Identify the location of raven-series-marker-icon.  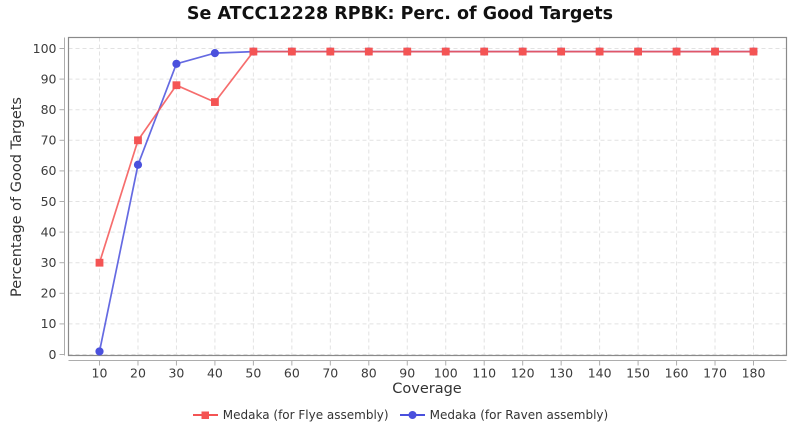
(412, 415).